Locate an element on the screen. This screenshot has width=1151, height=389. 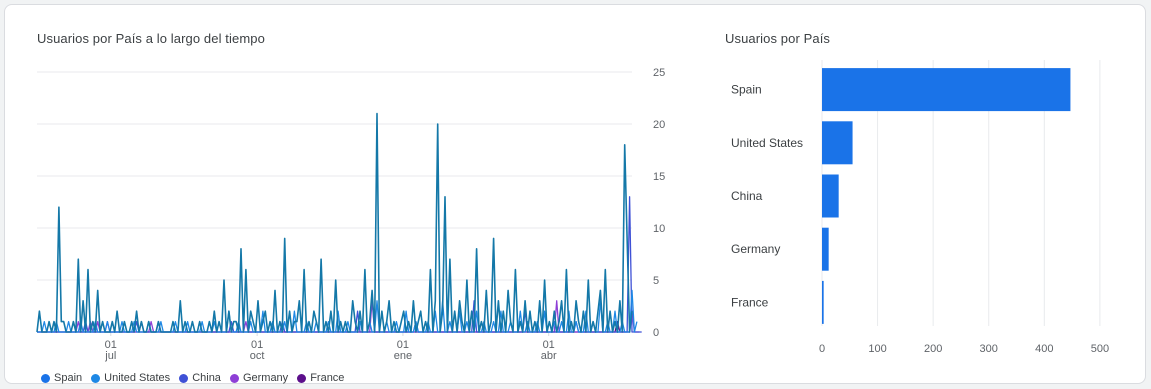
legend-item-united-states: United States is located at coordinates (130, 378).